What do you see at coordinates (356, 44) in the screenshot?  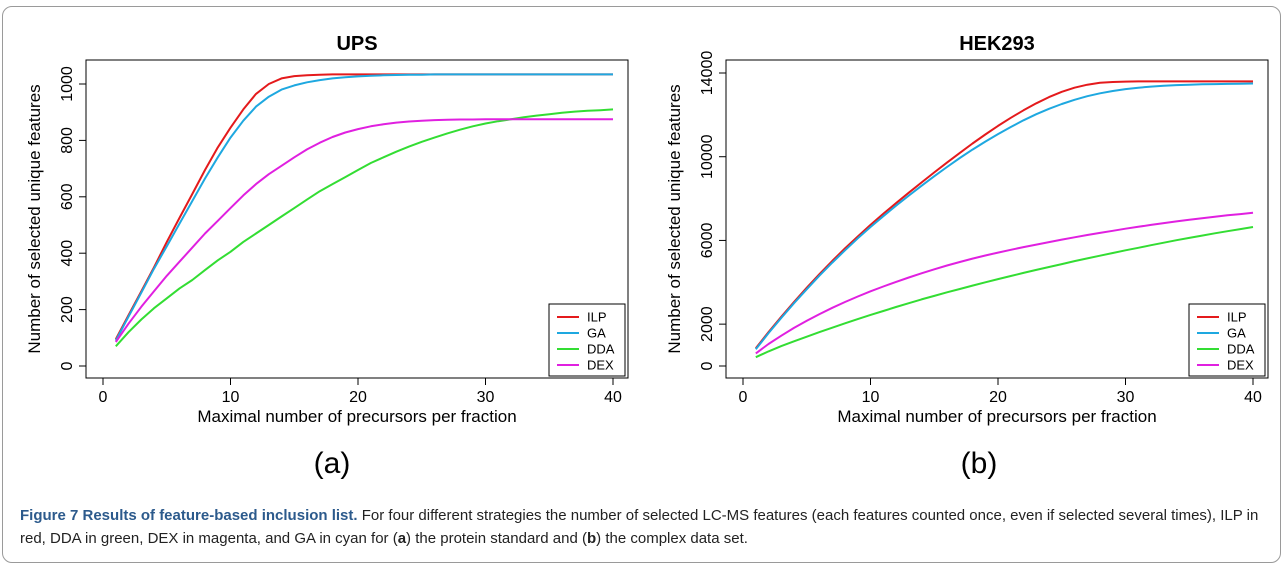 I see `chart-title: UPS` at bounding box center [356, 44].